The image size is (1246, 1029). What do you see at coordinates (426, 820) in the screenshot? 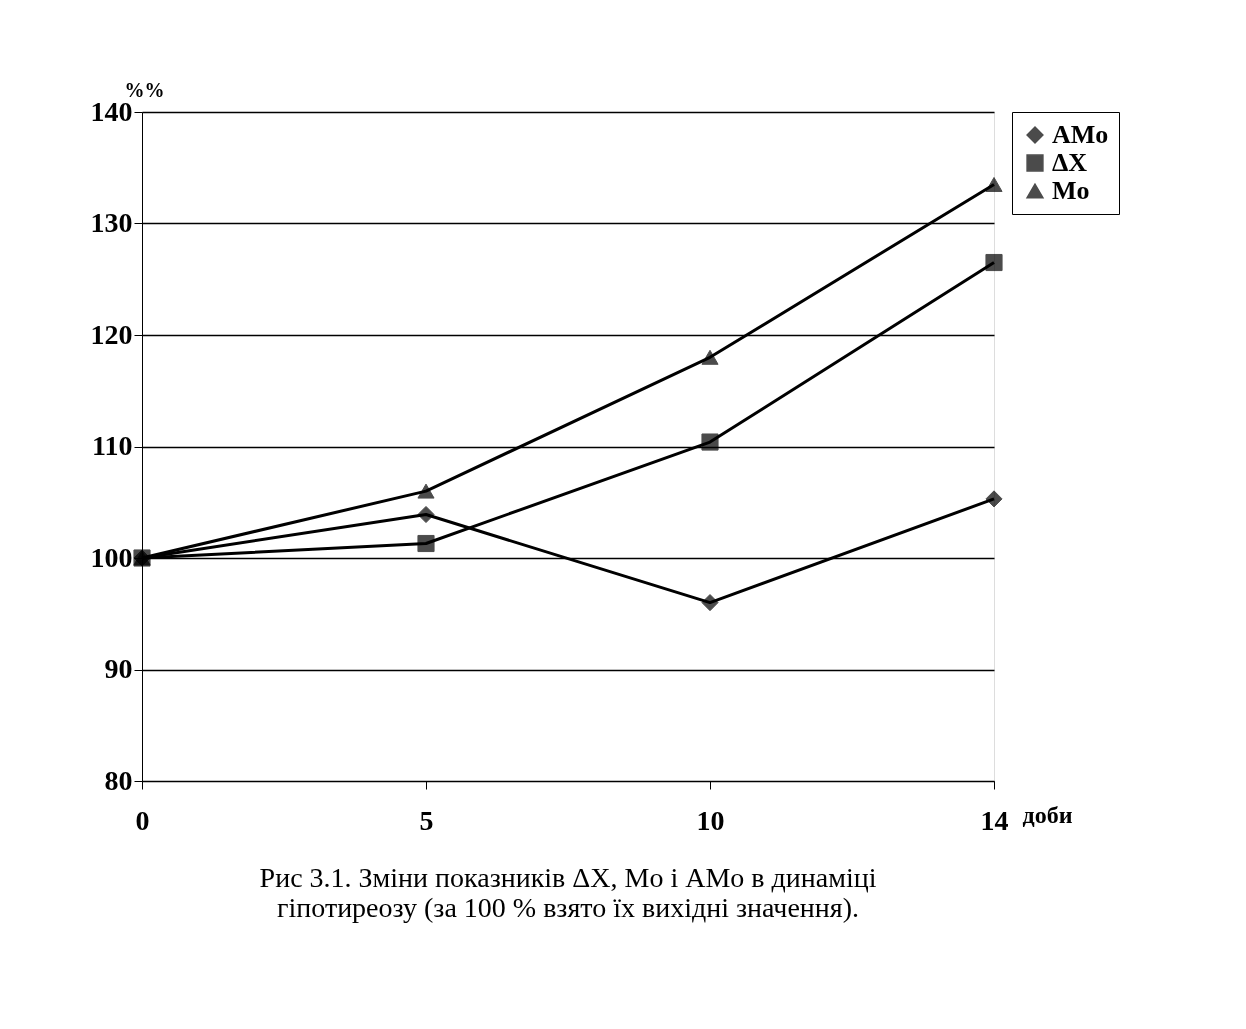
I see `x-tick-label: 5` at bounding box center [426, 820].